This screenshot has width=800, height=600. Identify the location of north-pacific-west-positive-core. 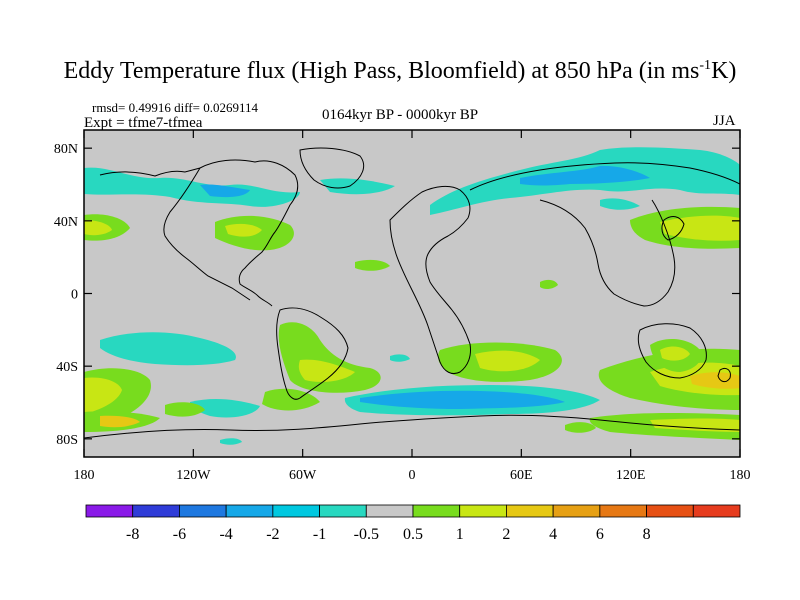
(98, 228).